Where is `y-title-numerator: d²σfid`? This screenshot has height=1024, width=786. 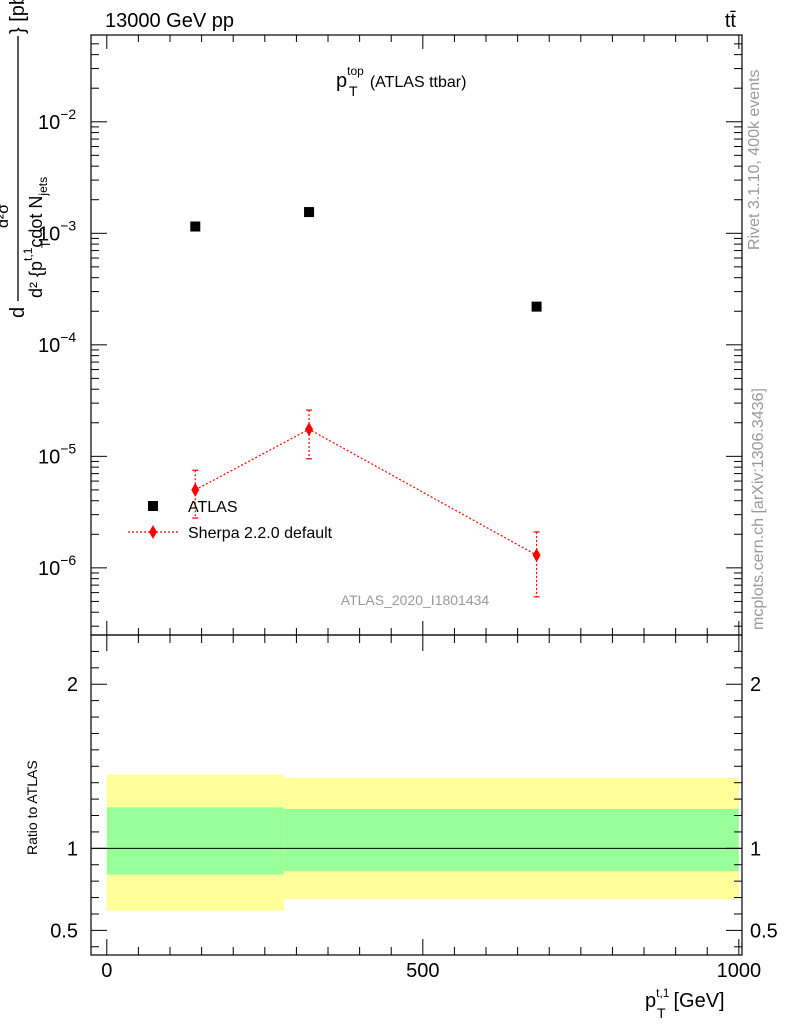
y-title-numerator: d²σfid is located at coordinates (6, 209).